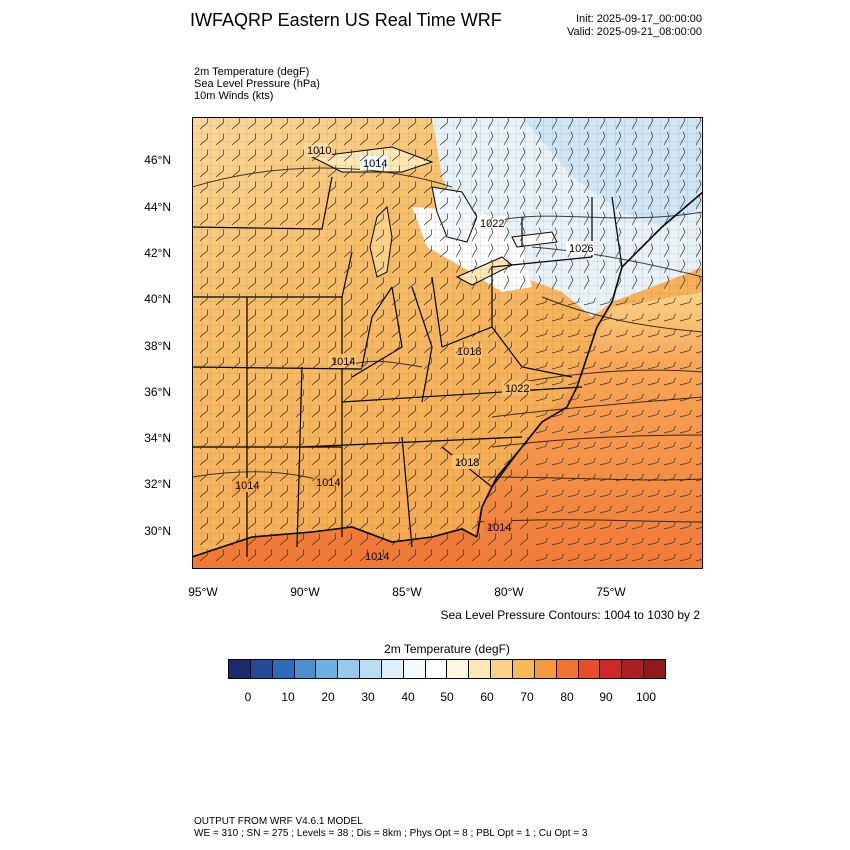 This screenshot has height=850, width=850. What do you see at coordinates (587, 430) in the screenshot?
I see `atlantic-ocean` at bounding box center [587, 430].